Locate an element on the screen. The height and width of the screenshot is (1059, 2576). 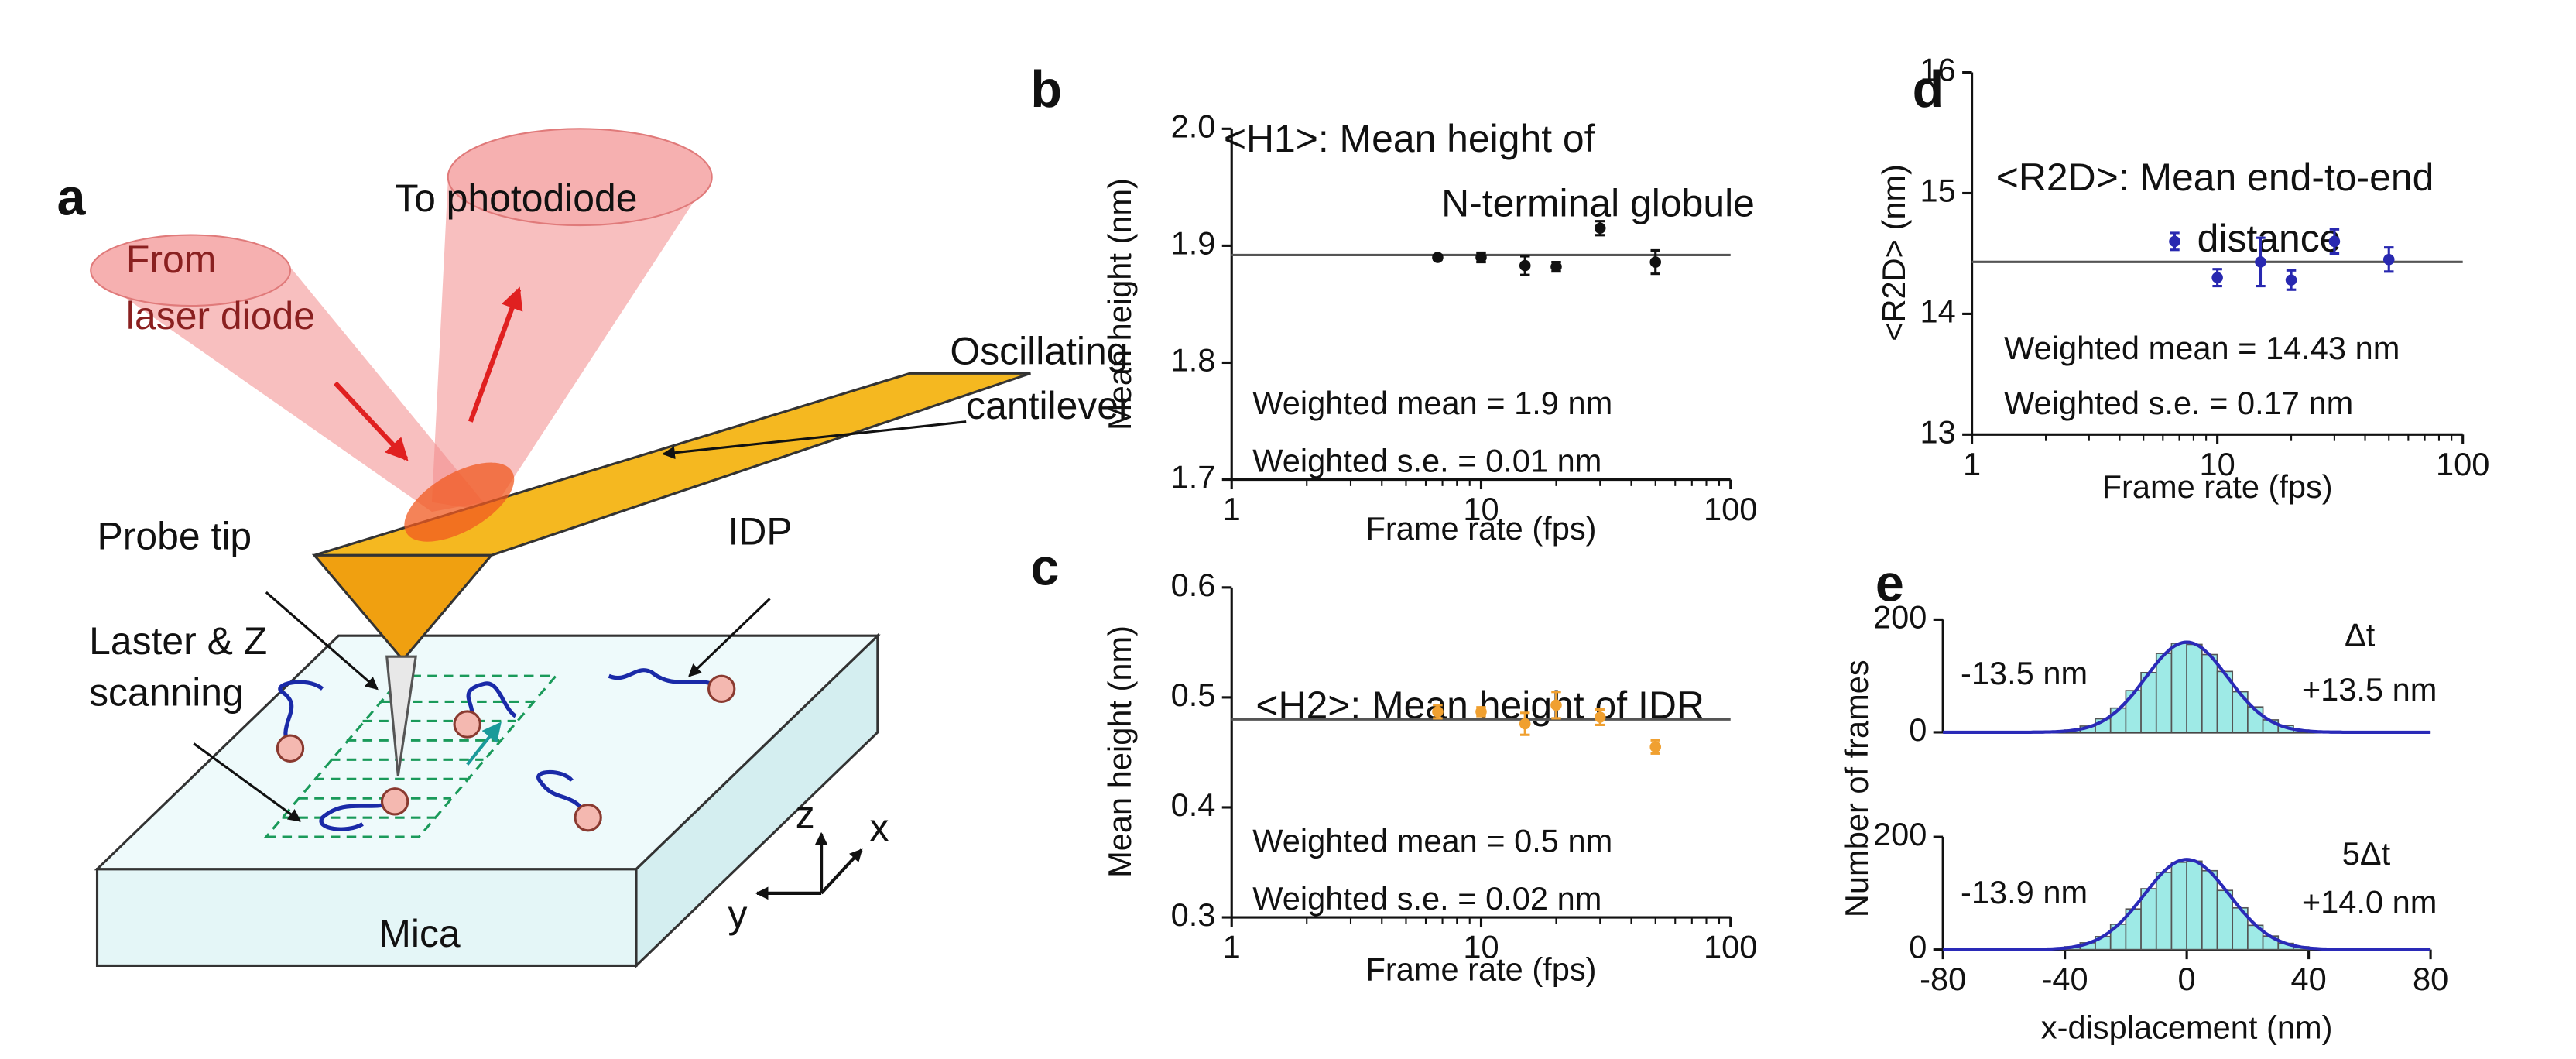
panel-label: c is located at coordinates (1044, 568).